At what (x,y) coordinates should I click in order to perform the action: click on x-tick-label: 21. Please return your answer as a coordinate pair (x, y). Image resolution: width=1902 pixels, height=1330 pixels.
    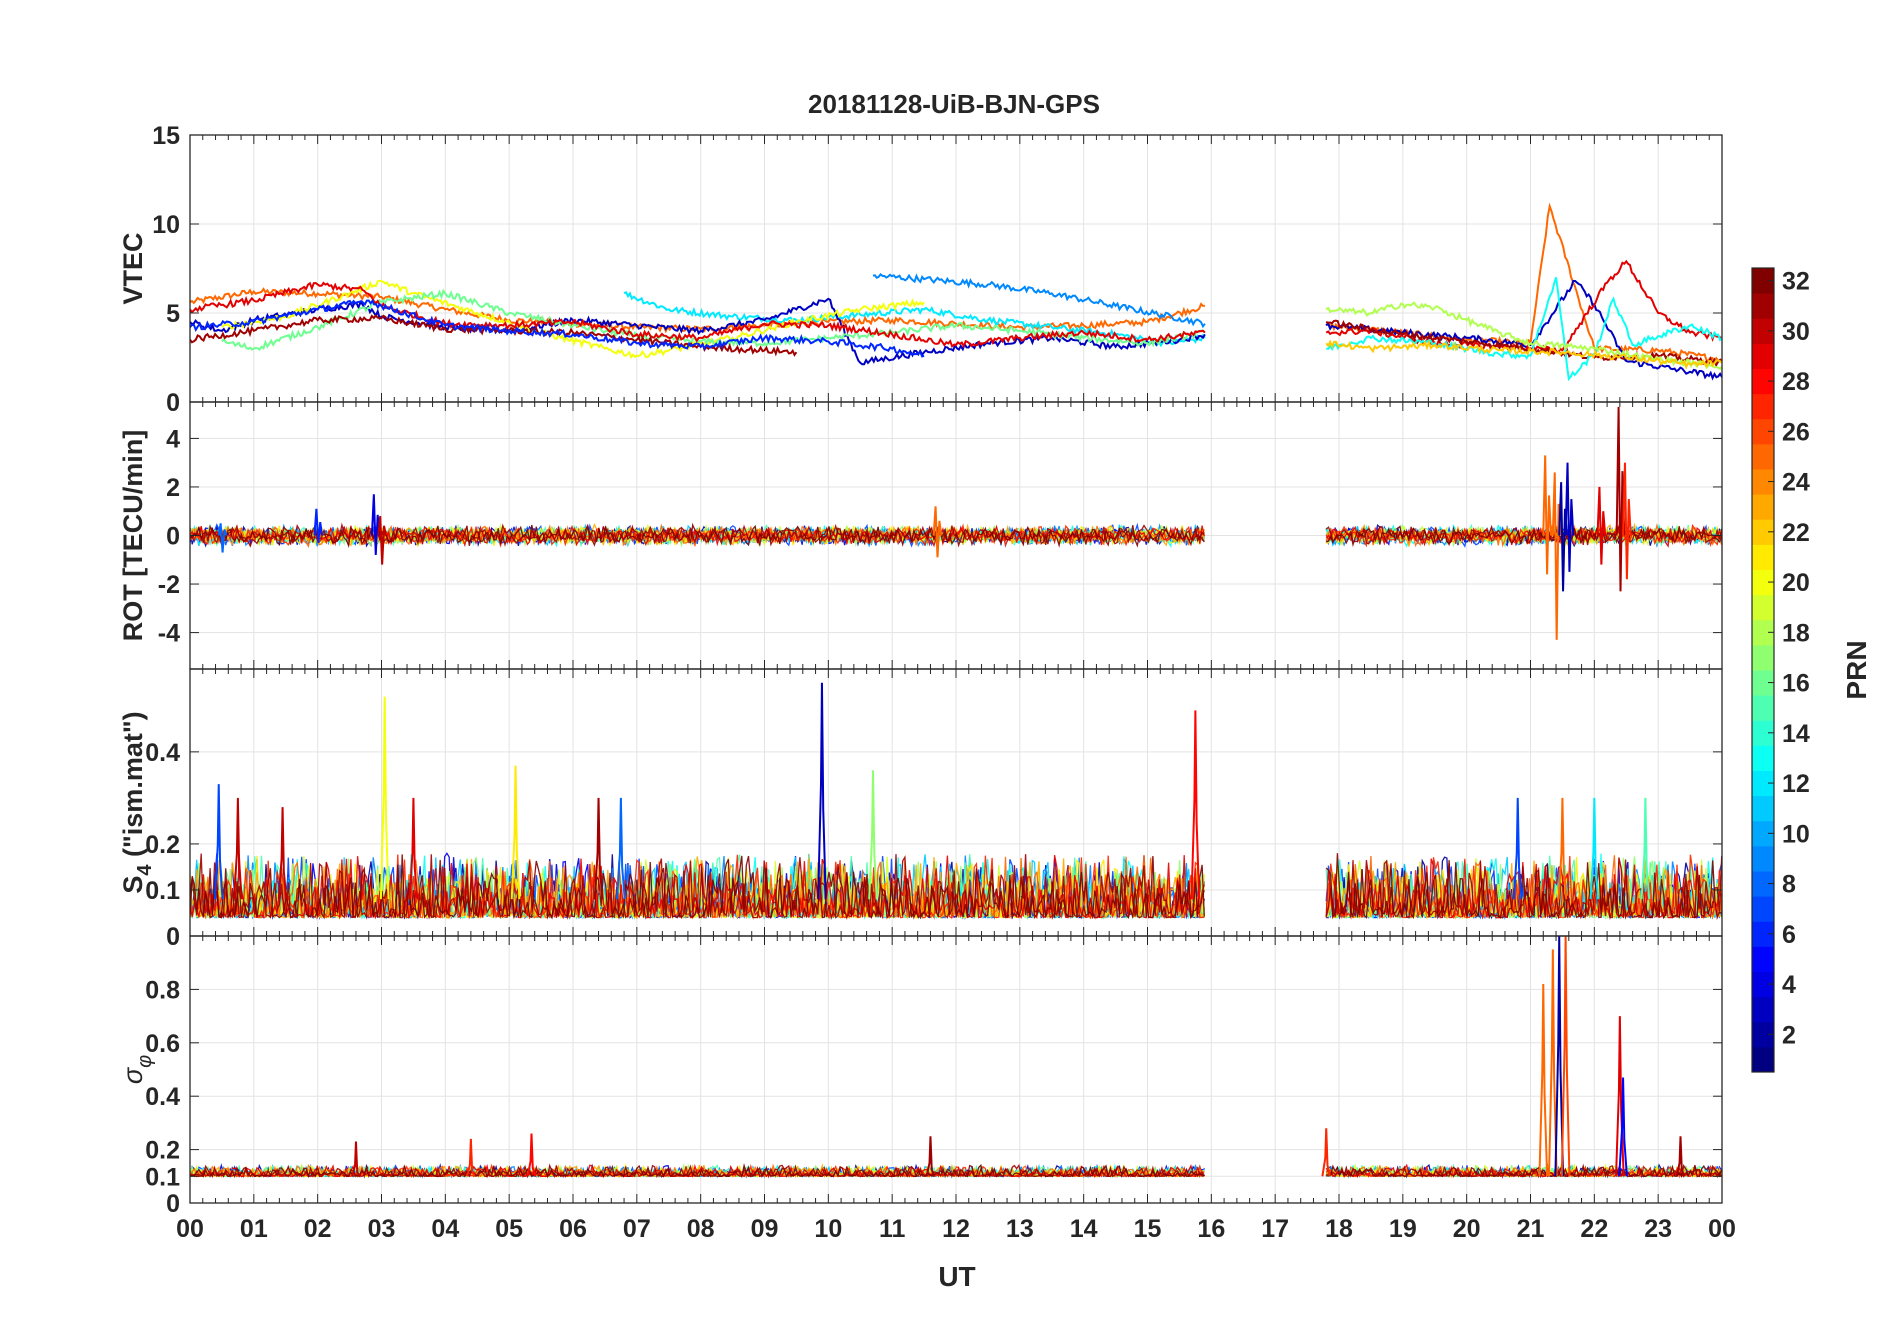
    Looking at the image, I should click on (1531, 1229).